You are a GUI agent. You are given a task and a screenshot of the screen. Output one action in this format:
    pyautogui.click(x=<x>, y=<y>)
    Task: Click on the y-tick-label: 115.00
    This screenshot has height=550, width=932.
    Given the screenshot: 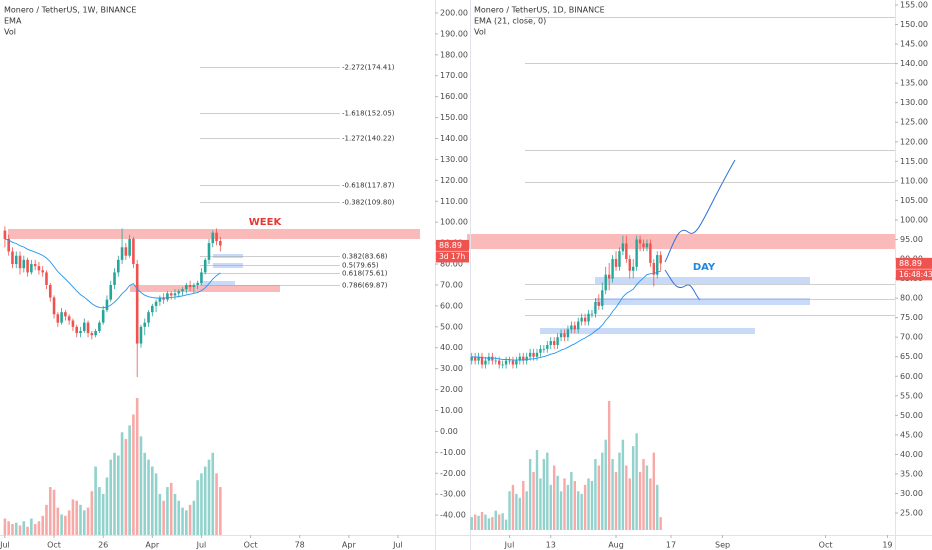 What is the action you would take?
    pyautogui.click(x=914, y=161)
    